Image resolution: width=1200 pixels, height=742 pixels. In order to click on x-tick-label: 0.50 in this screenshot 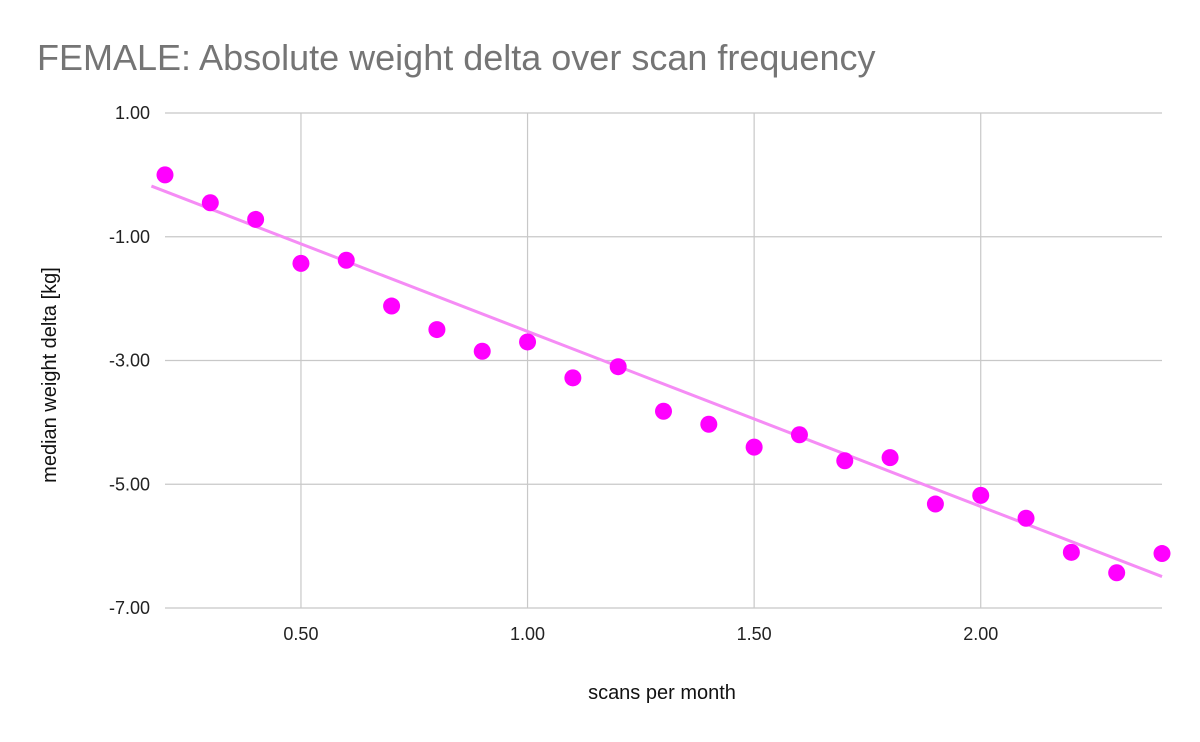, I will do `click(300, 634)`.